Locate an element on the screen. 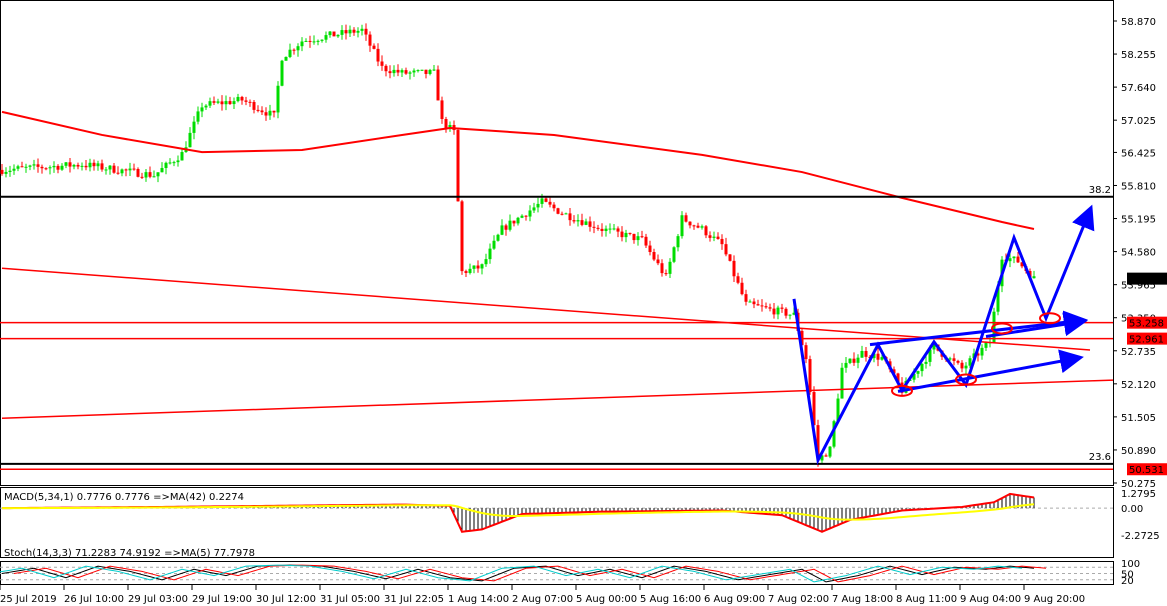 The image size is (1167, 606). level-price-label: 50.531 is located at coordinates (1146, 470).